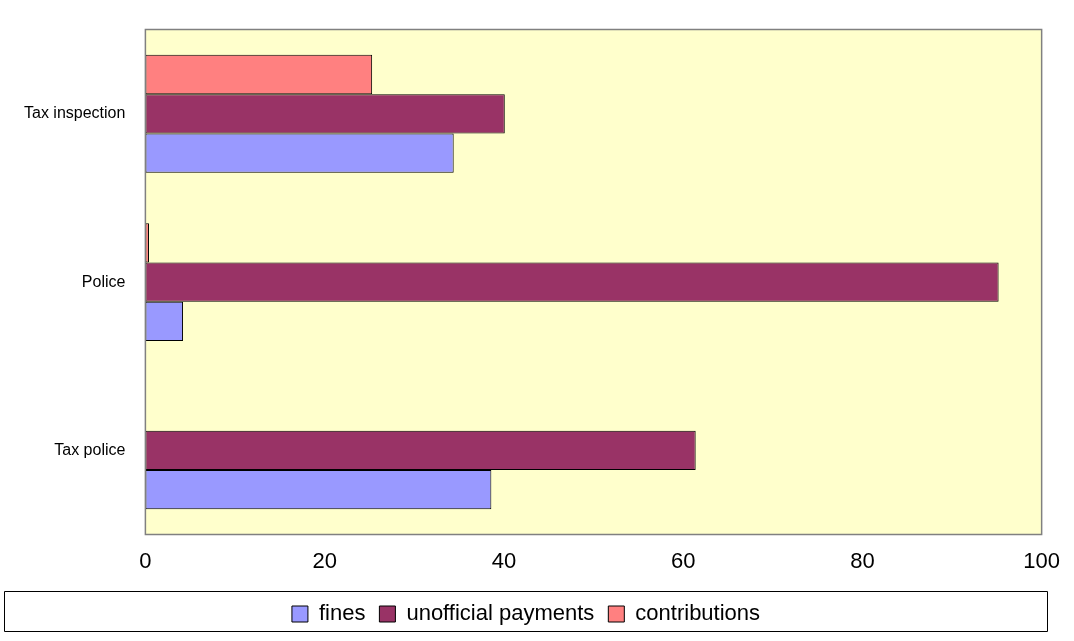 This screenshot has width=1074, height=641. Describe the element at coordinates (683, 560) in the screenshot. I see `x-tick-label: 60` at that location.